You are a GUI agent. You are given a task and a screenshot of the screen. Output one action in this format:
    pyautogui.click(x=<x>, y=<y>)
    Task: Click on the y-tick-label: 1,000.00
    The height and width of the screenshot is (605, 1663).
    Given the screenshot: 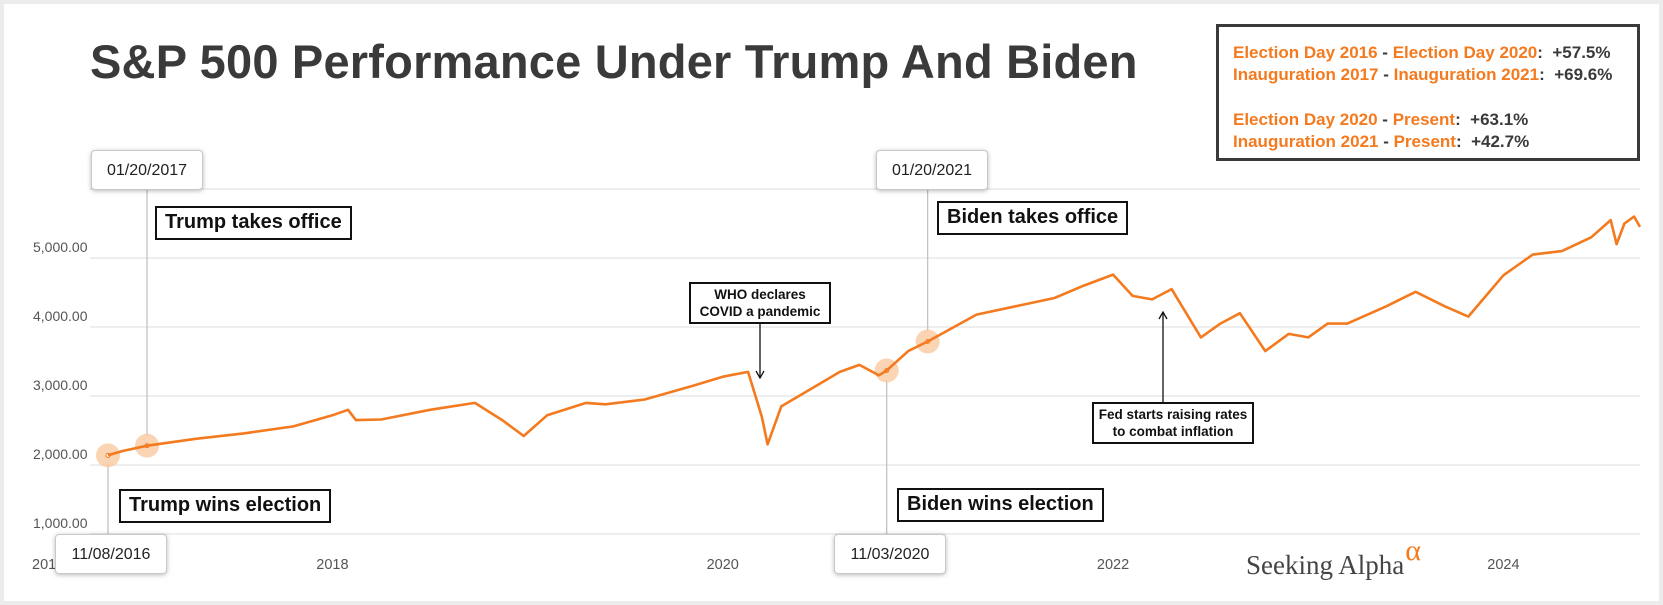 What is the action you would take?
    pyautogui.click(x=60, y=523)
    